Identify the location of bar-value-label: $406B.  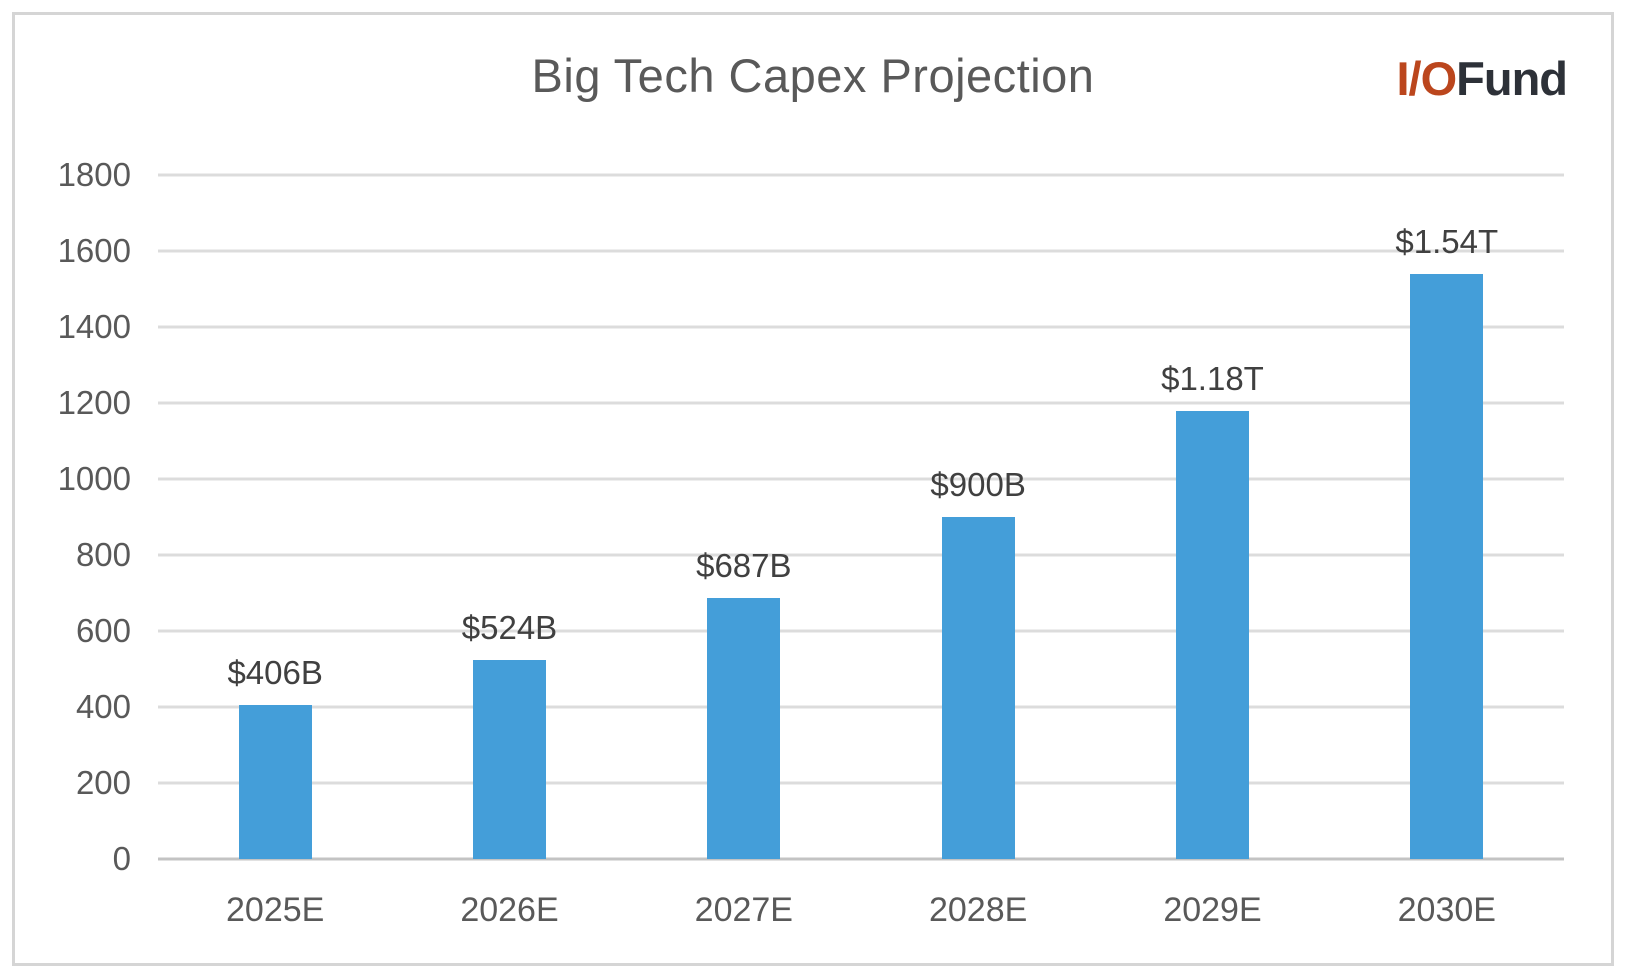
(275, 672).